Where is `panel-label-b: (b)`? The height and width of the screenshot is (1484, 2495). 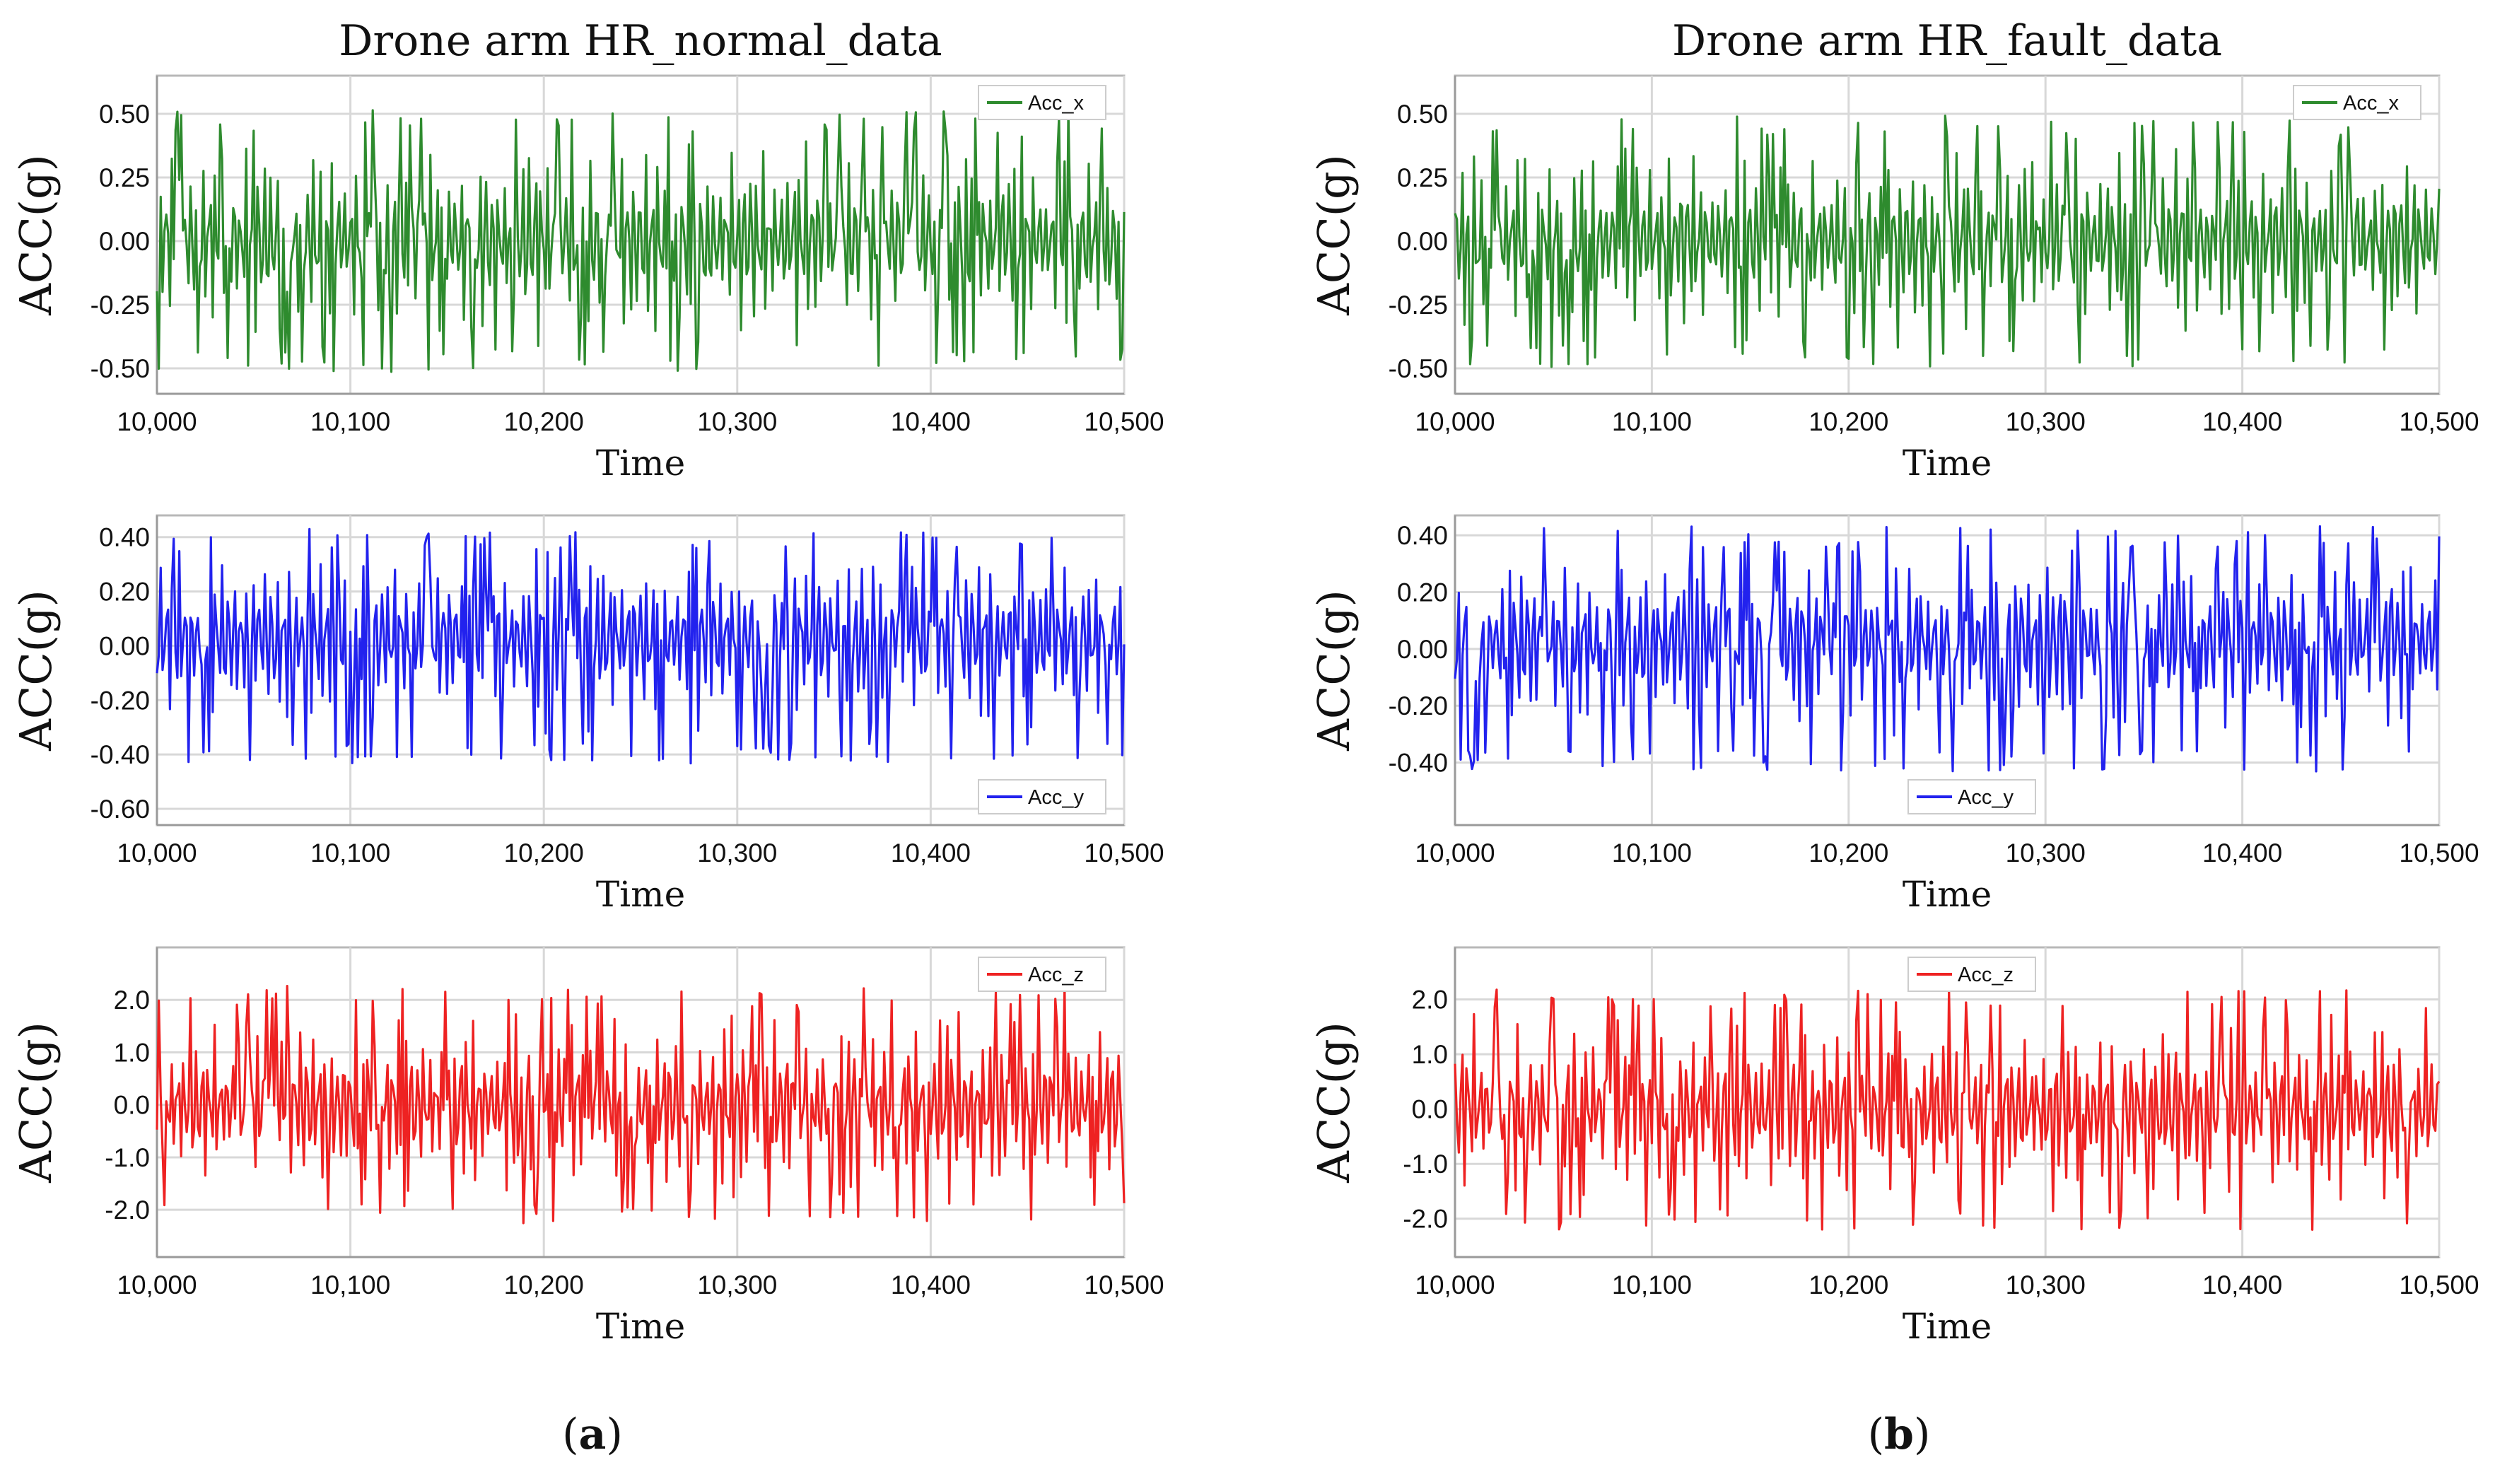
panel-label-b: (b) is located at coordinates (1900, 1434).